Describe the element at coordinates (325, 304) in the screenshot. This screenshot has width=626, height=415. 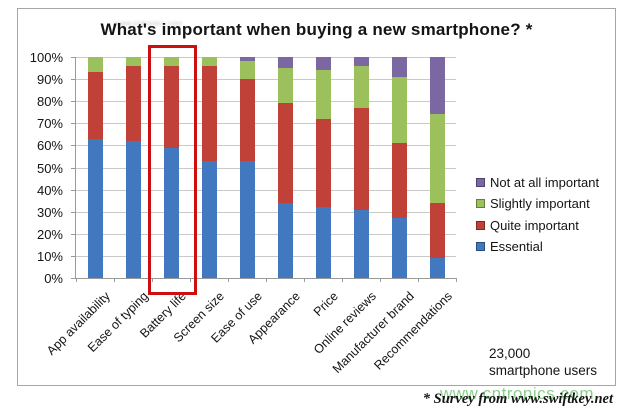
I see `x-axis-label: Price` at that location.